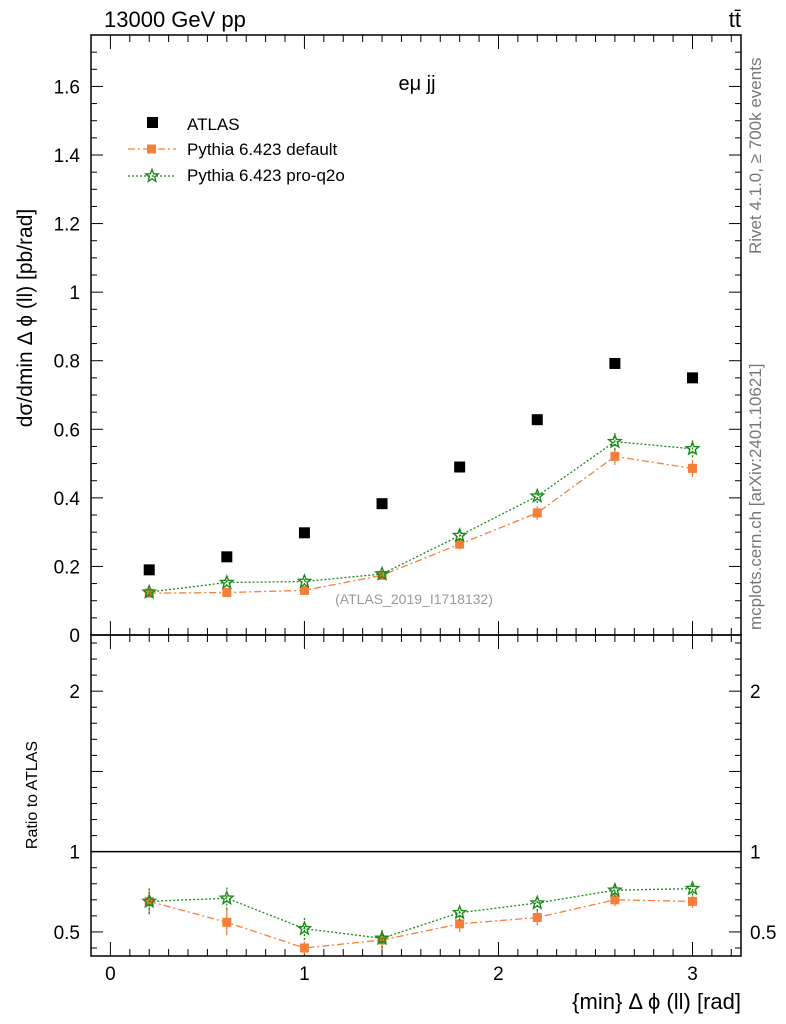  I want to click on main-y-axis-label: dσ/dmin Δ ϕ (ll) [pb/rad], so click(25, 318).